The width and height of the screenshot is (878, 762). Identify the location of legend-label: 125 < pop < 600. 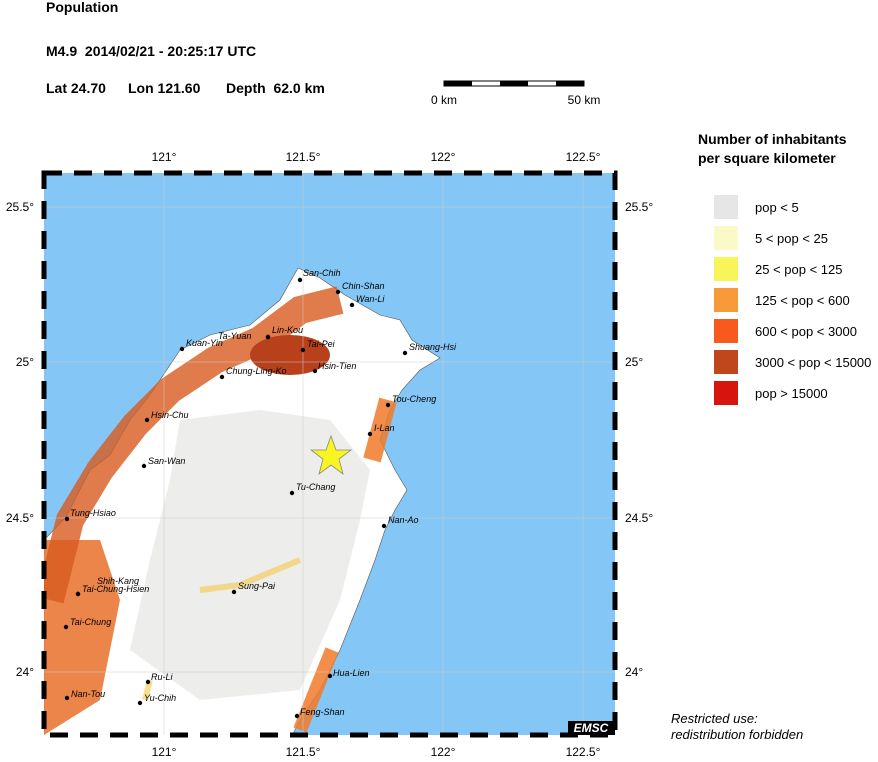
(802, 300).